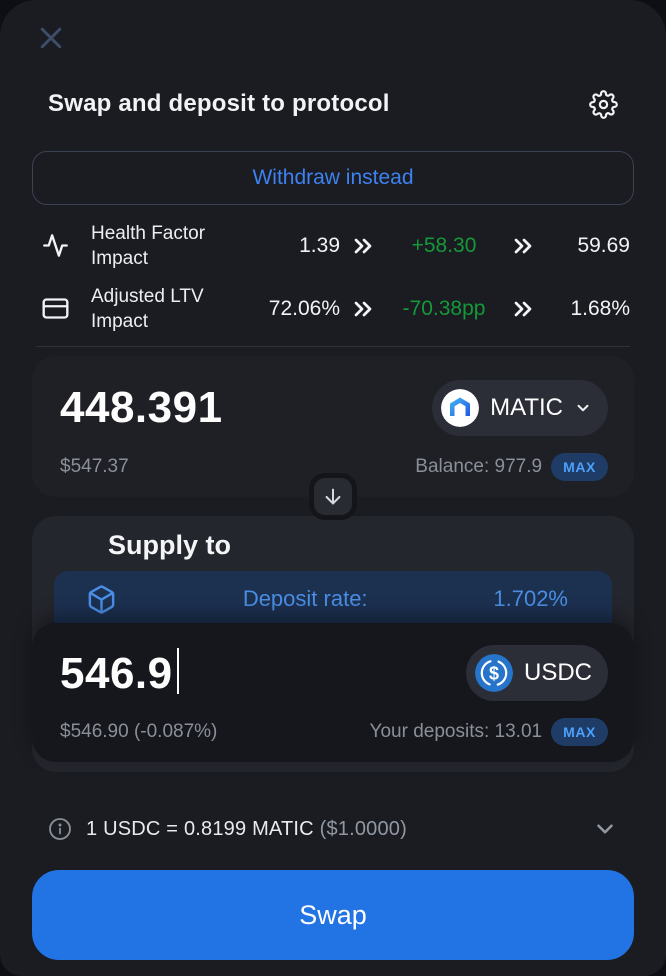 Image resolution: width=666 pixels, height=976 pixels. I want to click on ltv-after: 1.68%, so click(600, 308).